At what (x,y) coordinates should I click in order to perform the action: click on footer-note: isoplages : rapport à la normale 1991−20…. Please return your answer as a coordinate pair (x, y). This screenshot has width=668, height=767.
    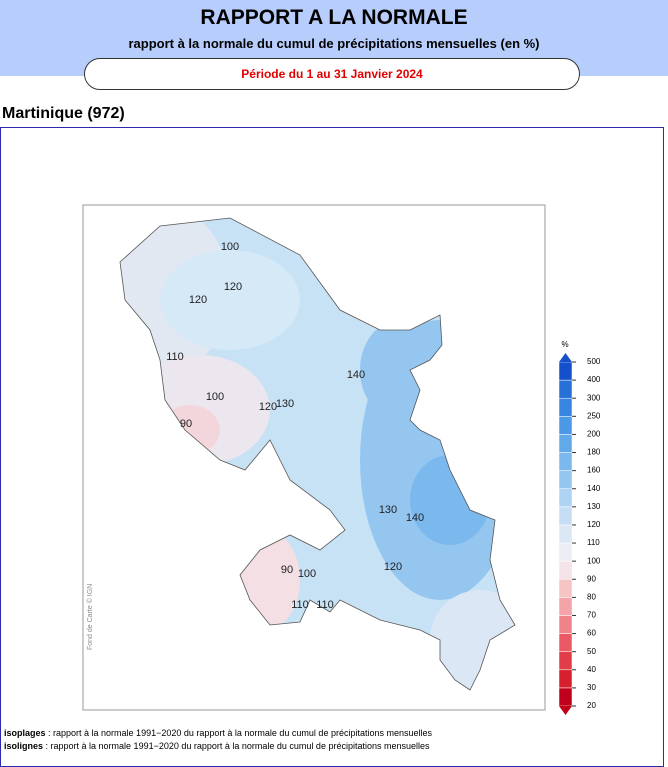
    Looking at the image, I should click on (218, 733).